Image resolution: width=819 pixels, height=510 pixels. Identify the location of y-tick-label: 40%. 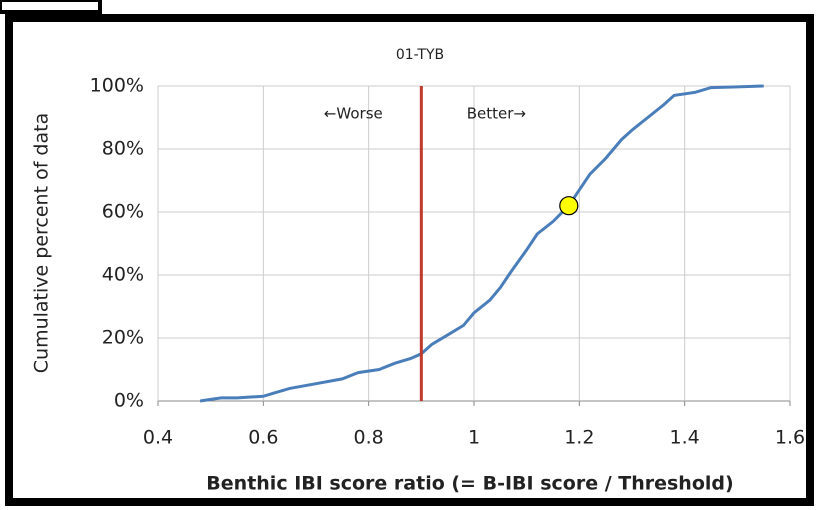
(123, 275).